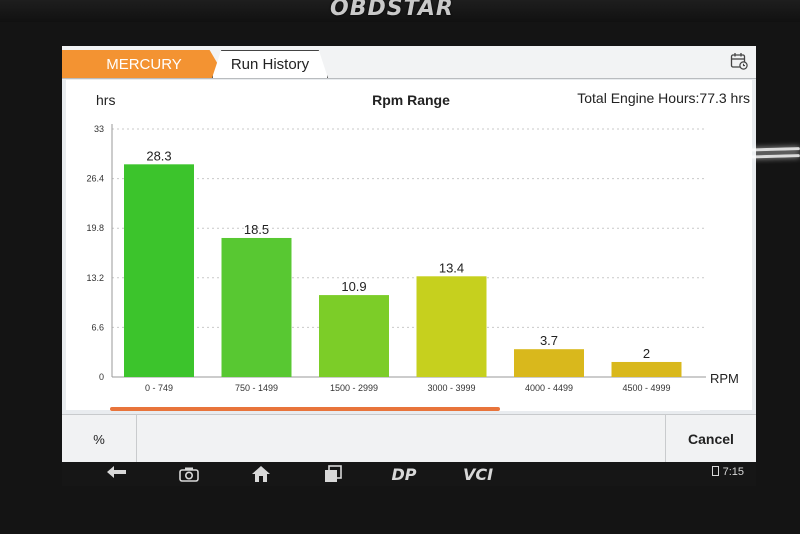 Image resolution: width=800 pixels, height=534 pixels. Describe the element at coordinates (549, 340) in the screenshot. I see `bar-value-label: 3.7` at that location.